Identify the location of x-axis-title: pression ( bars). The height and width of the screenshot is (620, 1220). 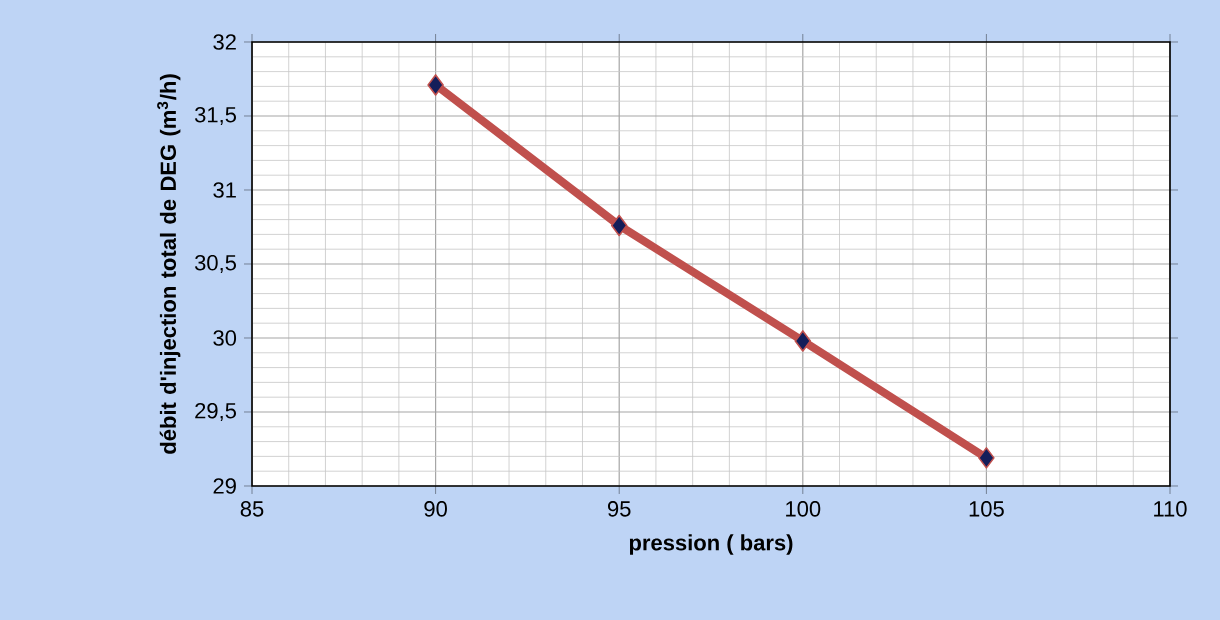
(711, 544).